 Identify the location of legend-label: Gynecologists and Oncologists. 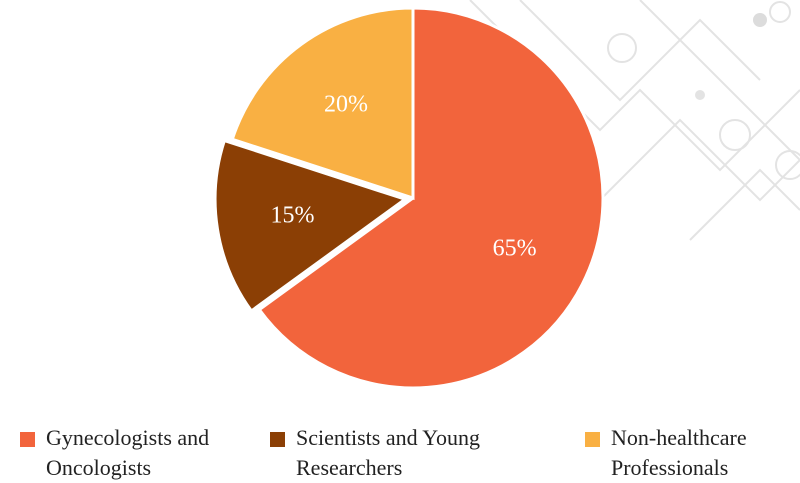
(128, 452).